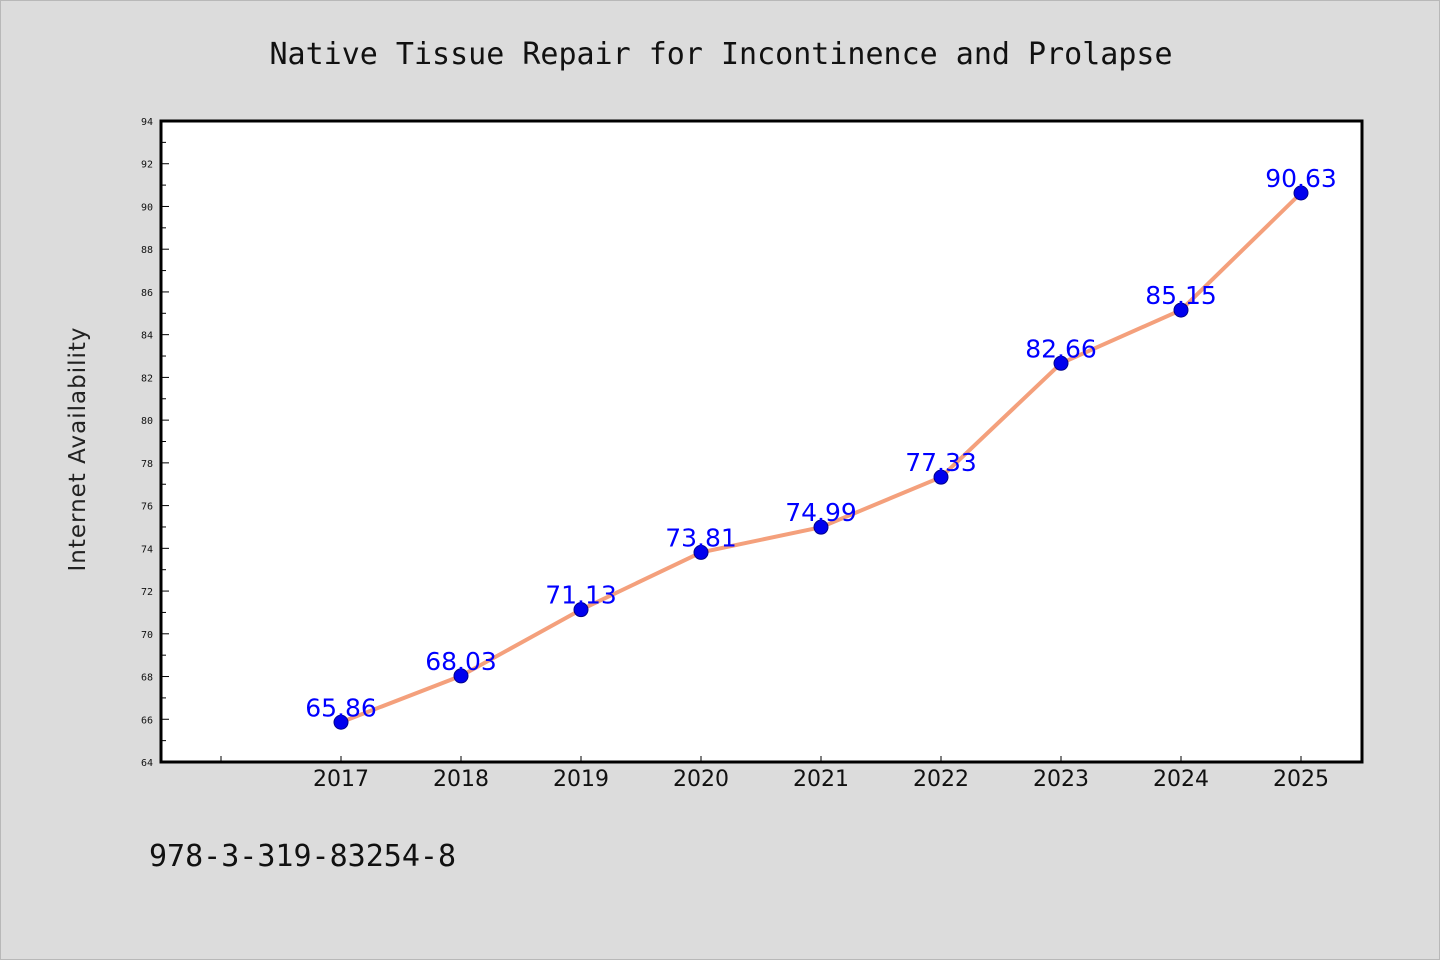 This screenshot has height=960, width=1440. Describe the element at coordinates (78, 448) in the screenshot. I see `y-axis-label: Internet Availability` at that location.